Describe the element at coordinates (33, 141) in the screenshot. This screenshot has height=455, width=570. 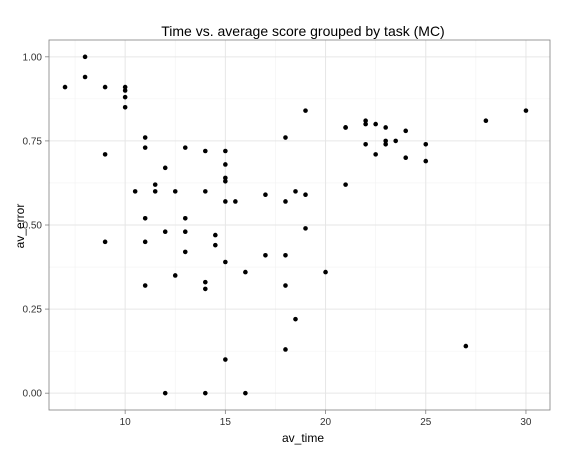
I see `y-tick-label: 0.75` at that location.